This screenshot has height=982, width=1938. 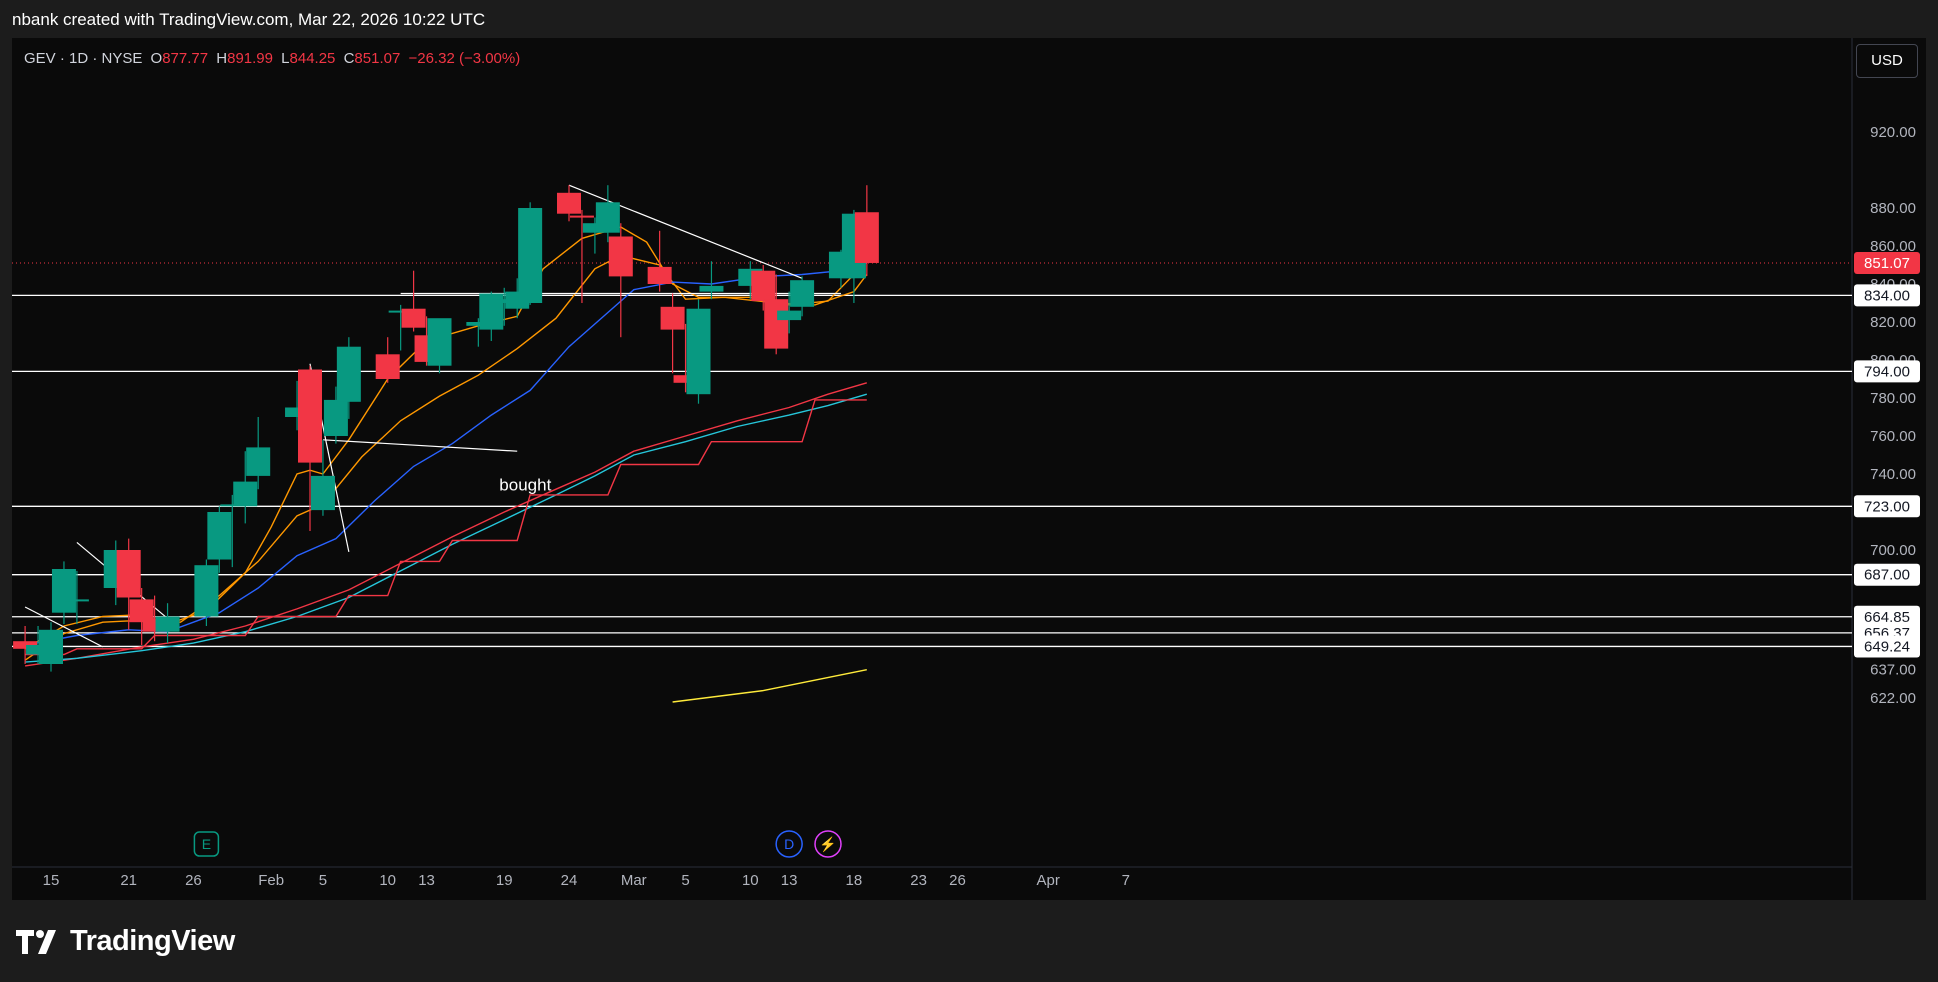 What do you see at coordinates (918, 880) in the screenshot?
I see `x-tick-label: 23` at bounding box center [918, 880].